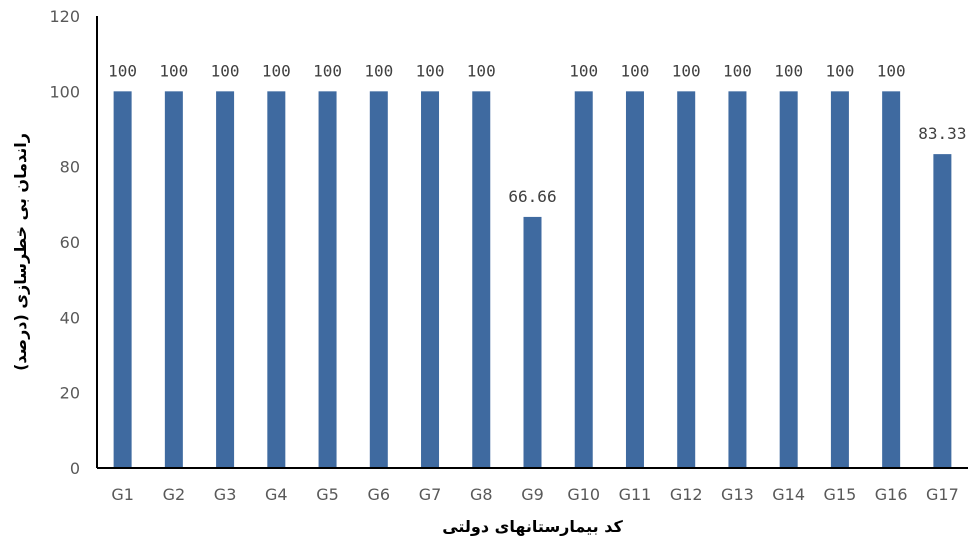 The image size is (976, 542). Describe the element at coordinates (583, 494) in the screenshot. I see `x-tick-label: G10` at that location.